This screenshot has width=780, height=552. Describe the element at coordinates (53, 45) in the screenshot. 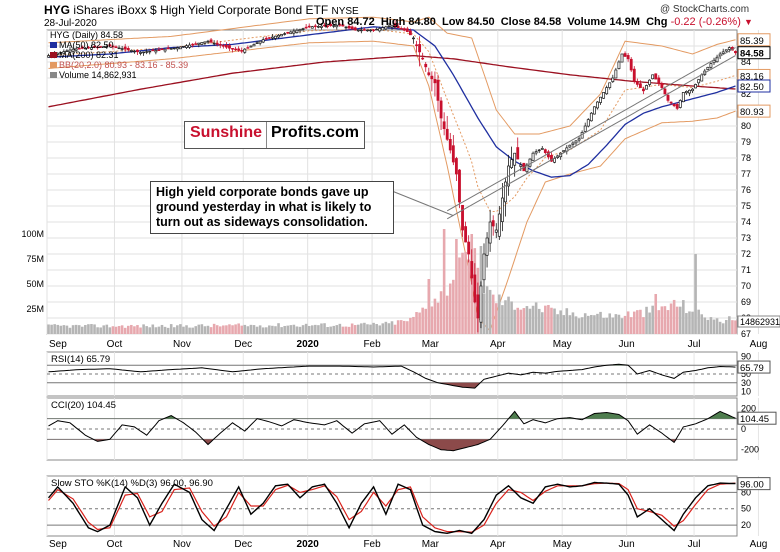

I see `legend-swatch` at that location.